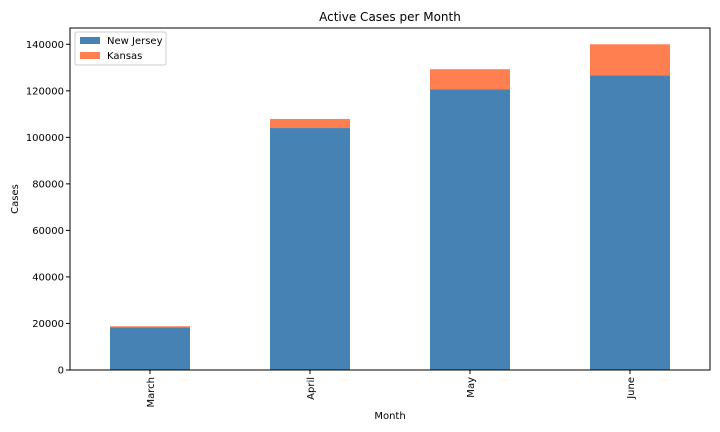 Image resolution: width=720 pixels, height=432 pixels. What do you see at coordinates (470, 229) in the screenshot?
I see `bar-new-jersey-may` at bounding box center [470, 229].